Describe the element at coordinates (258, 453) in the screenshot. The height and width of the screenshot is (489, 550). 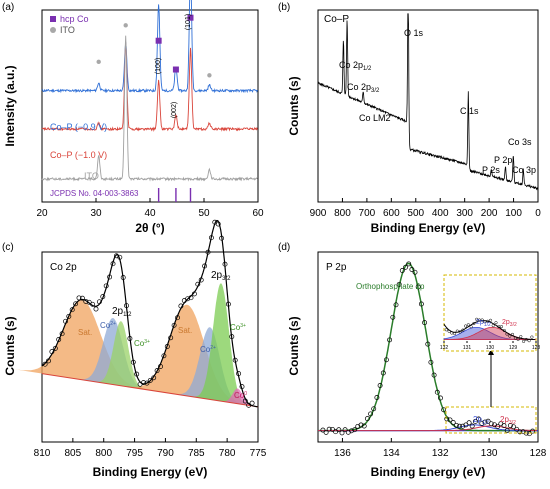
I see `panel-c-x-tick-label: 775` at that location.